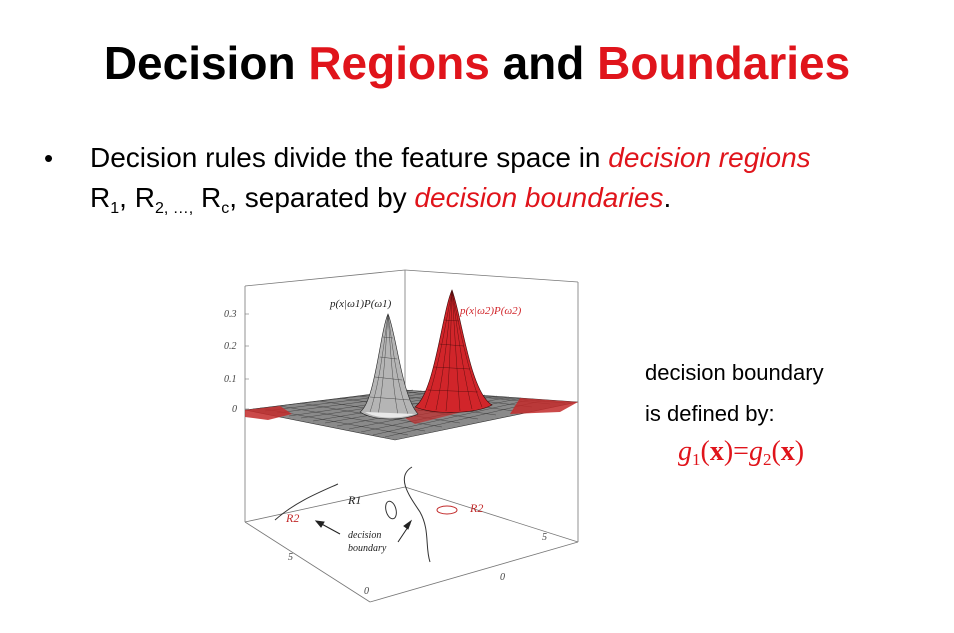 This screenshot has width=954, height=633. What do you see at coordinates (543, 63) in the screenshot?
I see `title-word-and: and` at bounding box center [543, 63].